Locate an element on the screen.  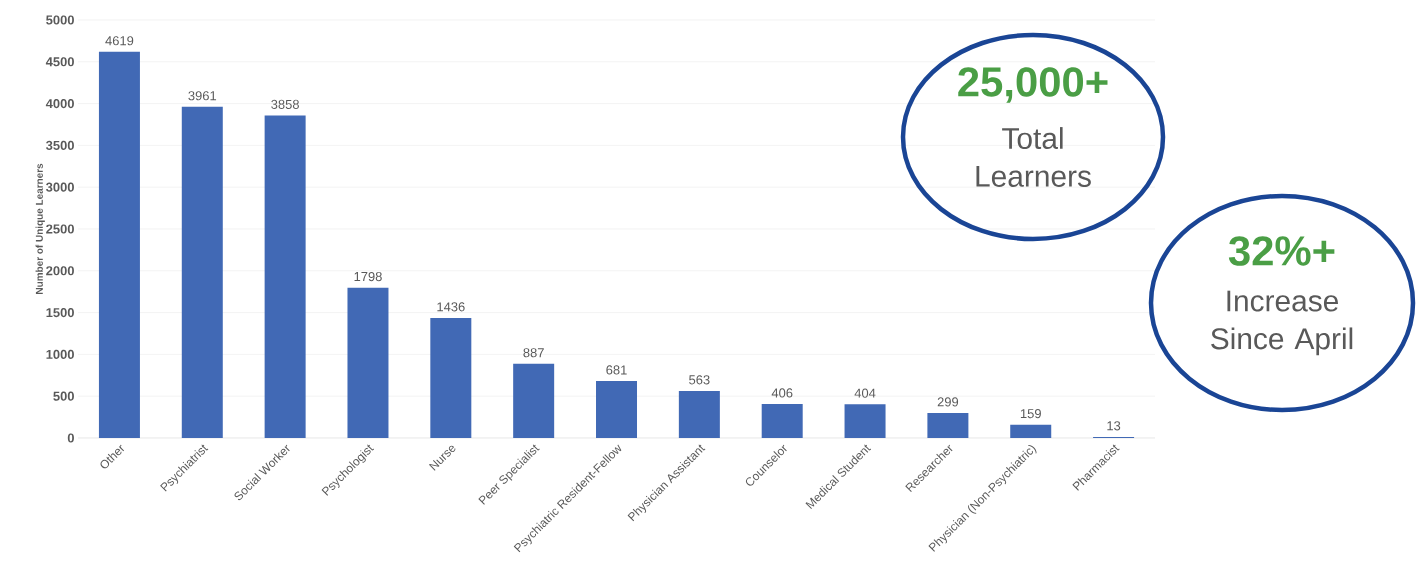
data-label: 3961 is located at coordinates (202, 96).